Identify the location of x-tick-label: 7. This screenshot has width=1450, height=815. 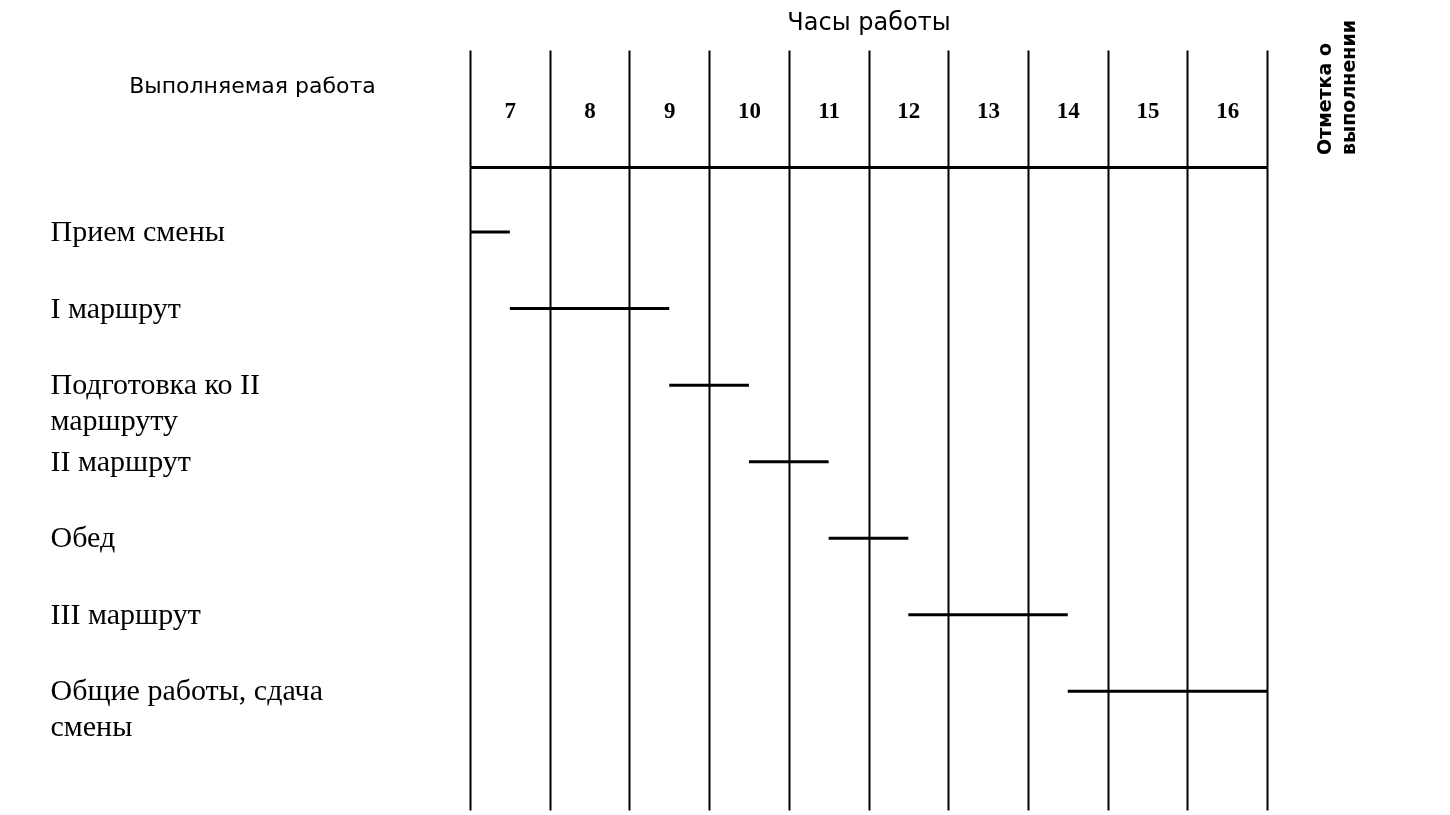
(510, 110).